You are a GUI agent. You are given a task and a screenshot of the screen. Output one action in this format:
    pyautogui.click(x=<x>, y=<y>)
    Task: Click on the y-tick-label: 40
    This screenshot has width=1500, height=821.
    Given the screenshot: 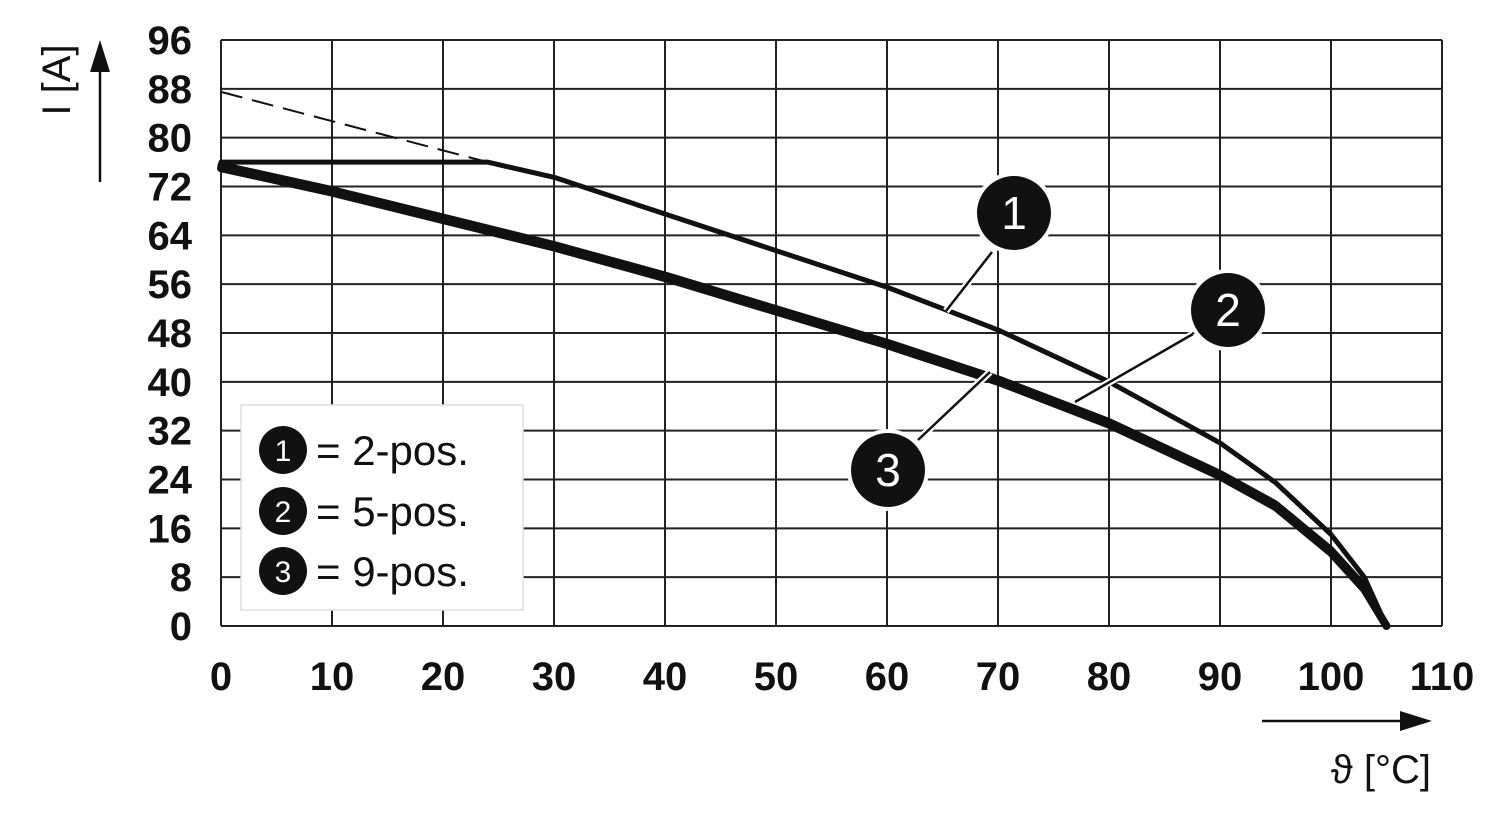 What is the action you would take?
    pyautogui.click(x=170, y=383)
    